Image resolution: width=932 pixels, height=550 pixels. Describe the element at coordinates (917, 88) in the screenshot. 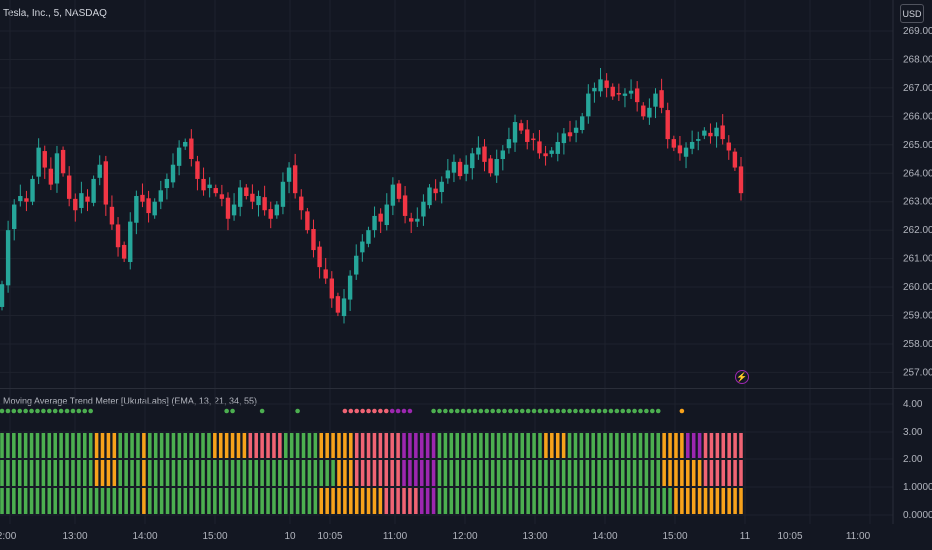

I see `price-tick-label: 267.00` at that location.